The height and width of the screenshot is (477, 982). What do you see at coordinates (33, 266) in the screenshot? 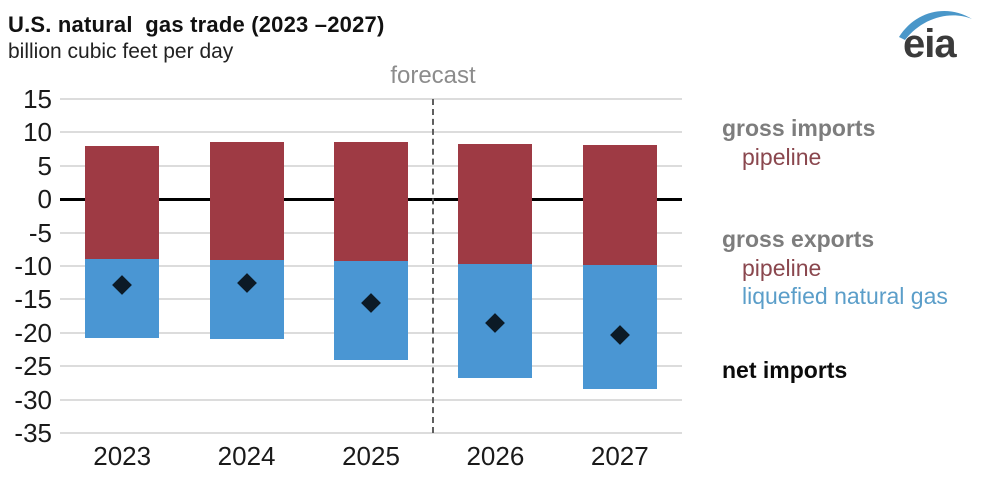
I see `y-axis-tick-label: -10` at bounding box center [33, 266].